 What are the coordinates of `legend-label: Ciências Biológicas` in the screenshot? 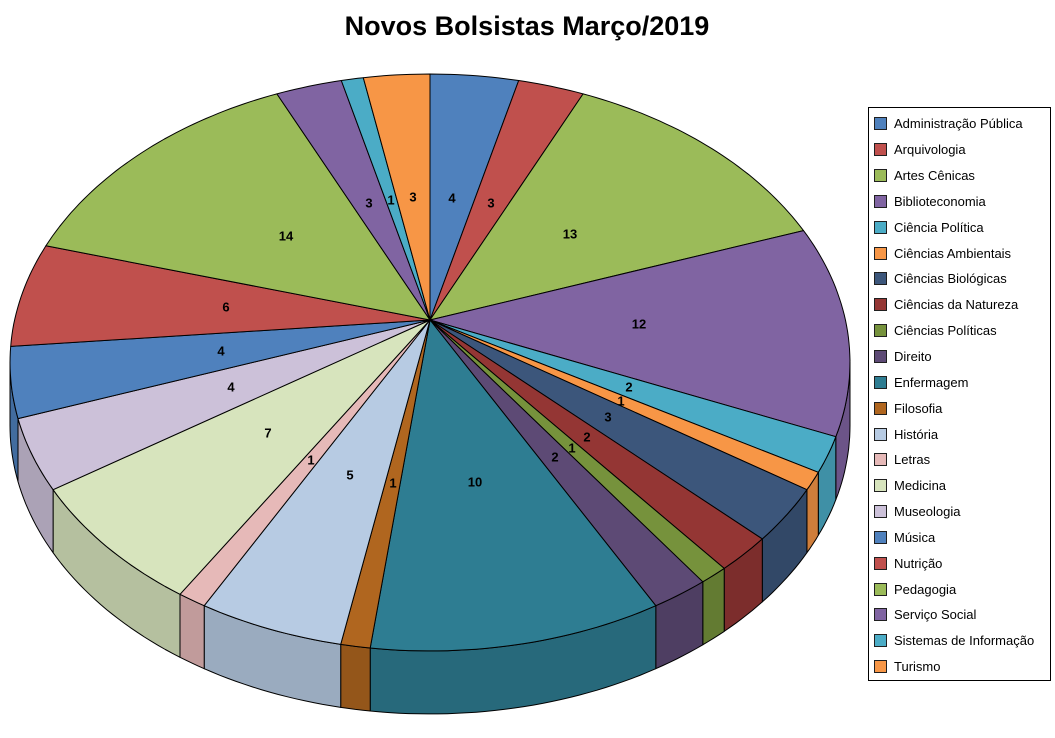 It's located at (950, 279).